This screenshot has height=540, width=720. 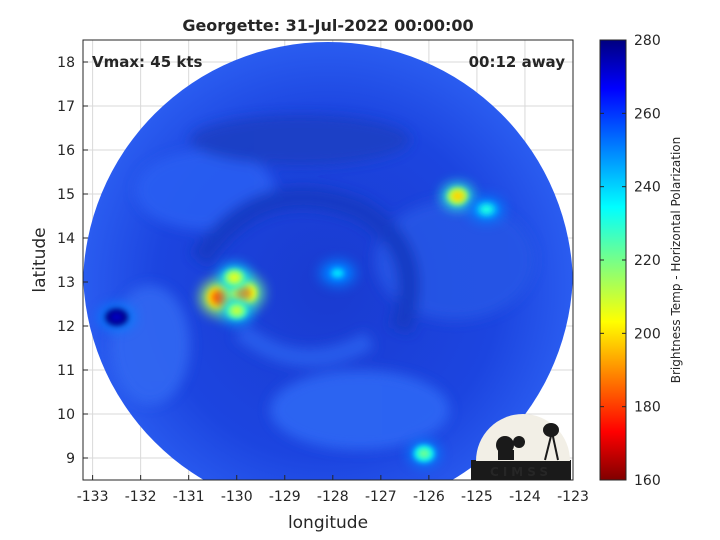 I want to click on colorbar-tick-label: 260, so click(x=647, y=114).